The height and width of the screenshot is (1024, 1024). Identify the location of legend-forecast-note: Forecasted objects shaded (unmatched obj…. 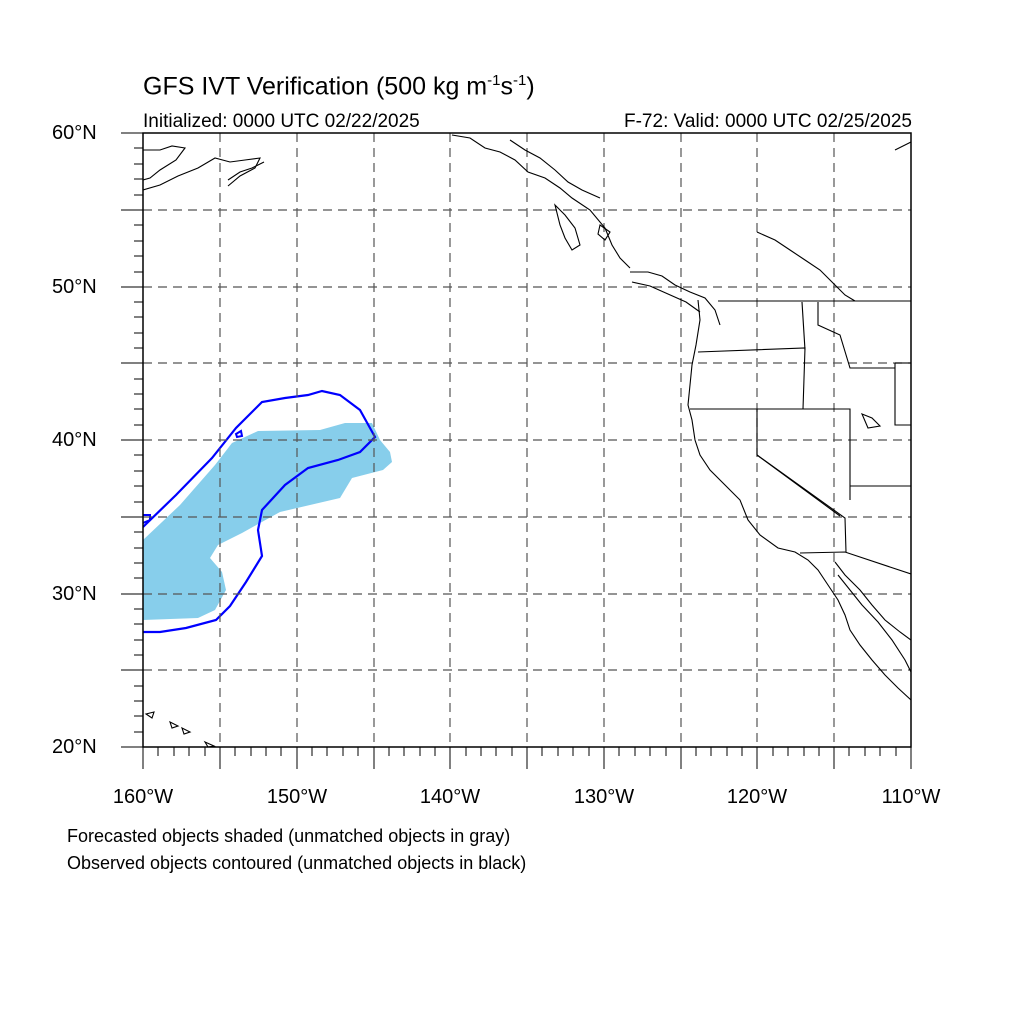
(289, 836).